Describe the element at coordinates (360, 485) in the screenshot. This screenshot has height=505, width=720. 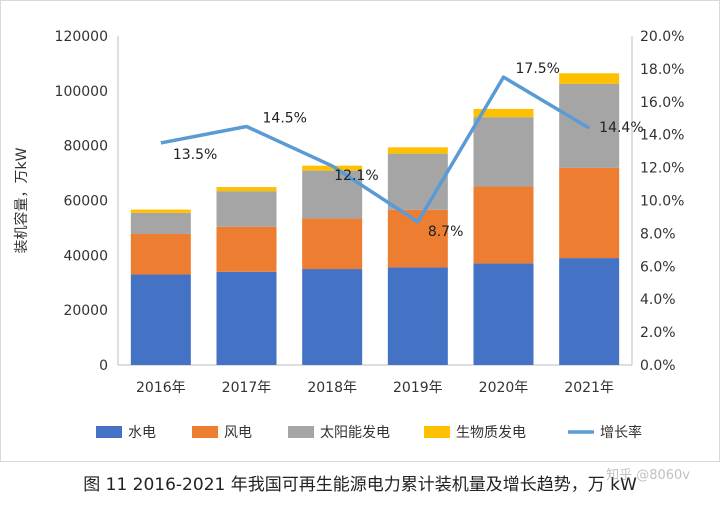
I see `figure-caption: 图 11 2016-2021 年我国可再生能源电力累计装机量及增长趋势，万 kW` at that location.